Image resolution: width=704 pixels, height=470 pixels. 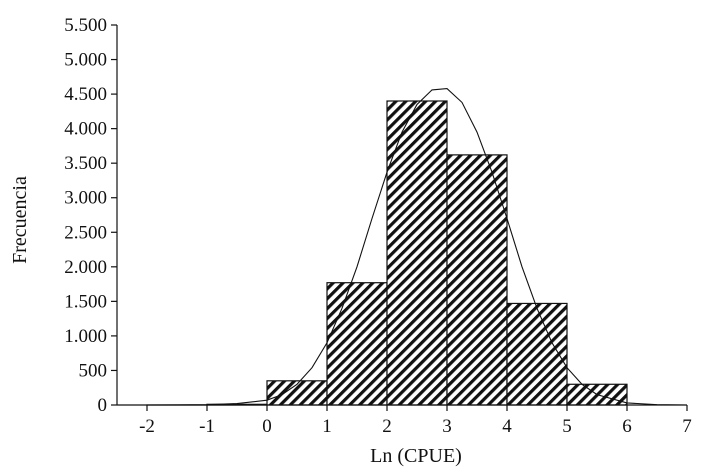 I want to click on x-axis-ticks: -2 -1 0 1 2 3 4 5 6 7, so click(x=415, y=421).